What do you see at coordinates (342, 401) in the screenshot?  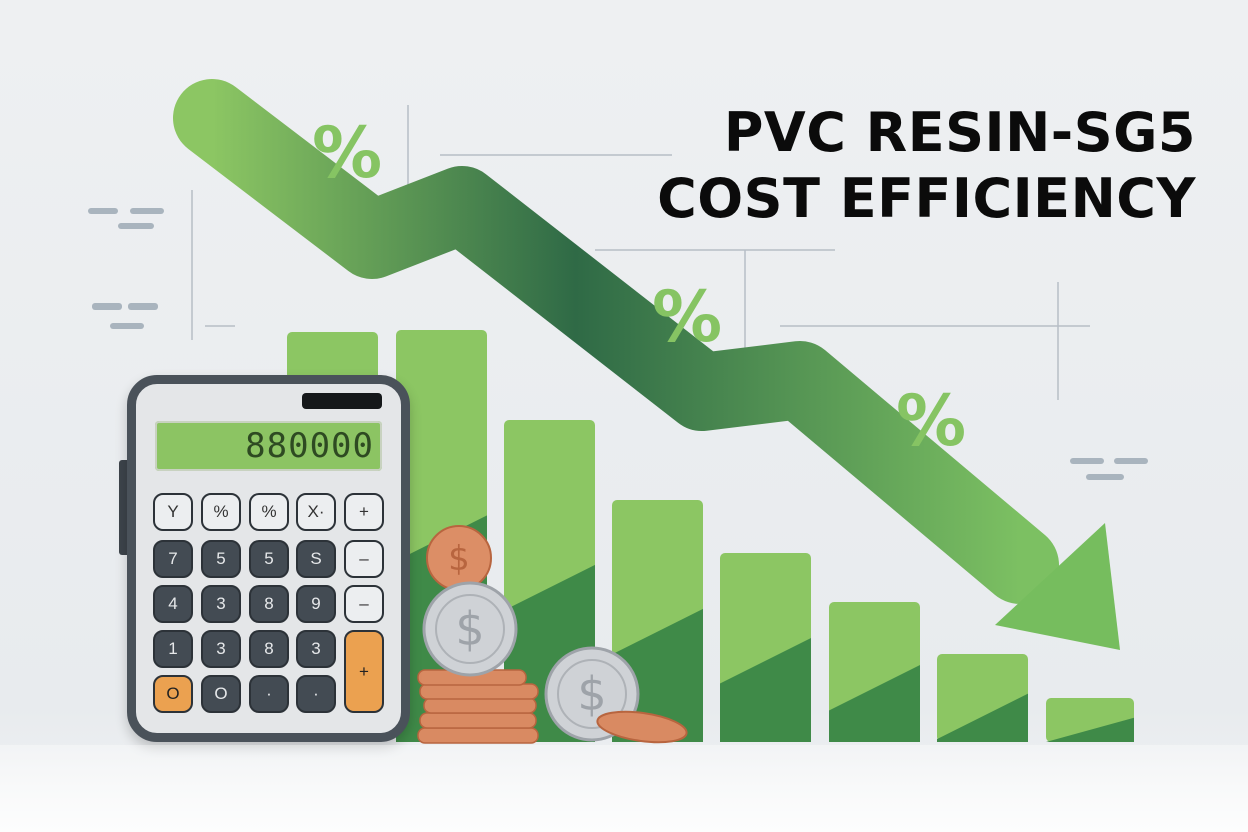 I see `solar-panel` at bounding box center [342, 401].